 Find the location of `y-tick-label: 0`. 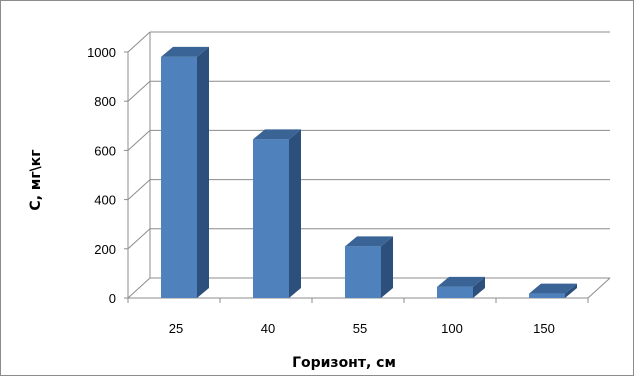

y-tick-label: 0 is located at coordinates (112, 298).